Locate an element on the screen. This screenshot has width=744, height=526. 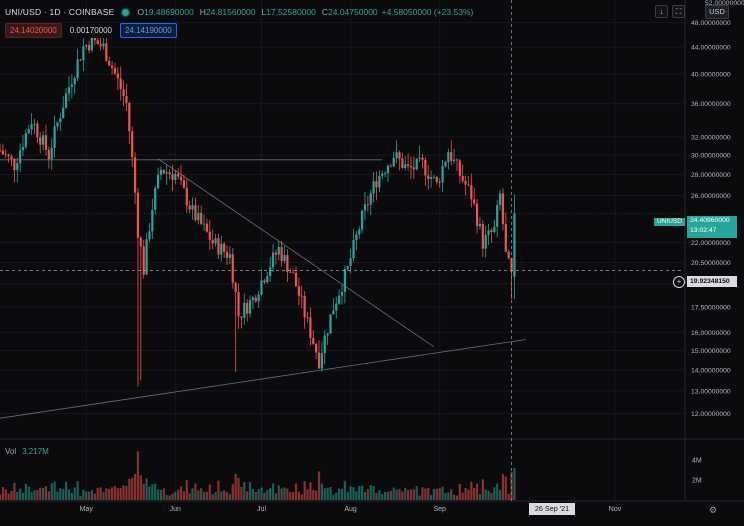
last-price-label: 24.40960000 13:02:47 is located at coordinates (712, 227).